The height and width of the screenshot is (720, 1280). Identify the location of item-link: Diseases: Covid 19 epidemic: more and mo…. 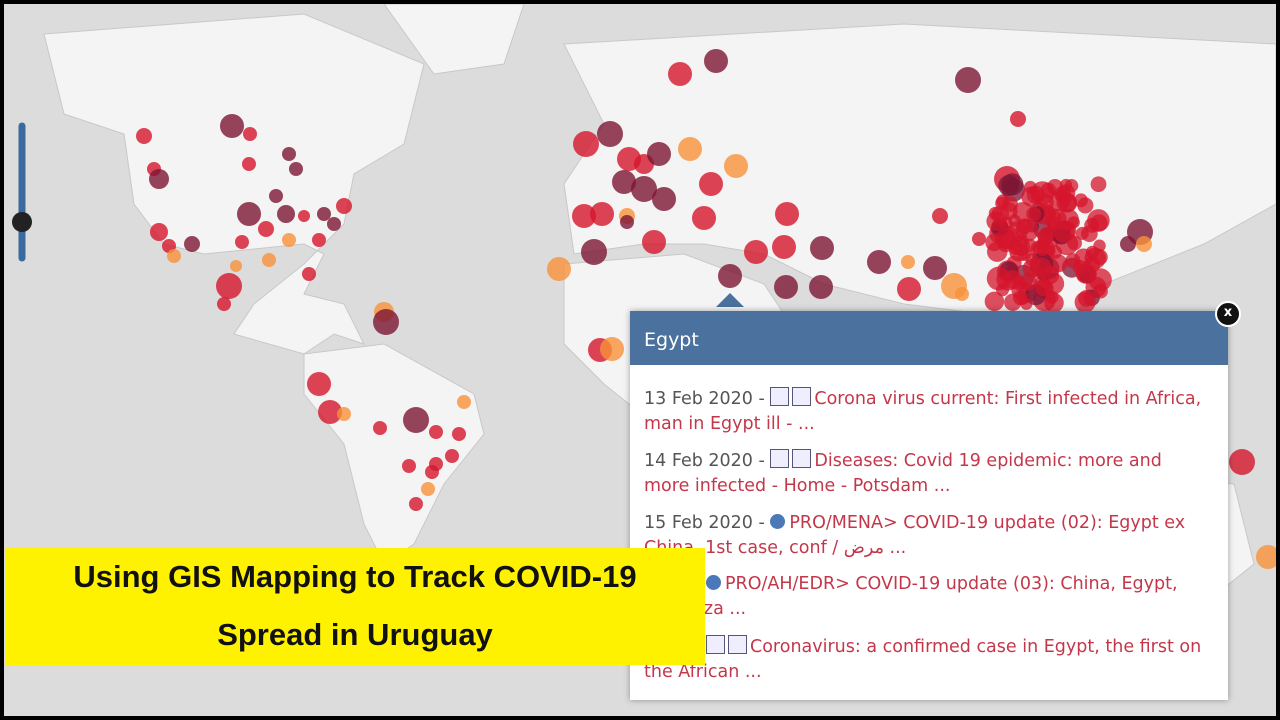
(903, 473).